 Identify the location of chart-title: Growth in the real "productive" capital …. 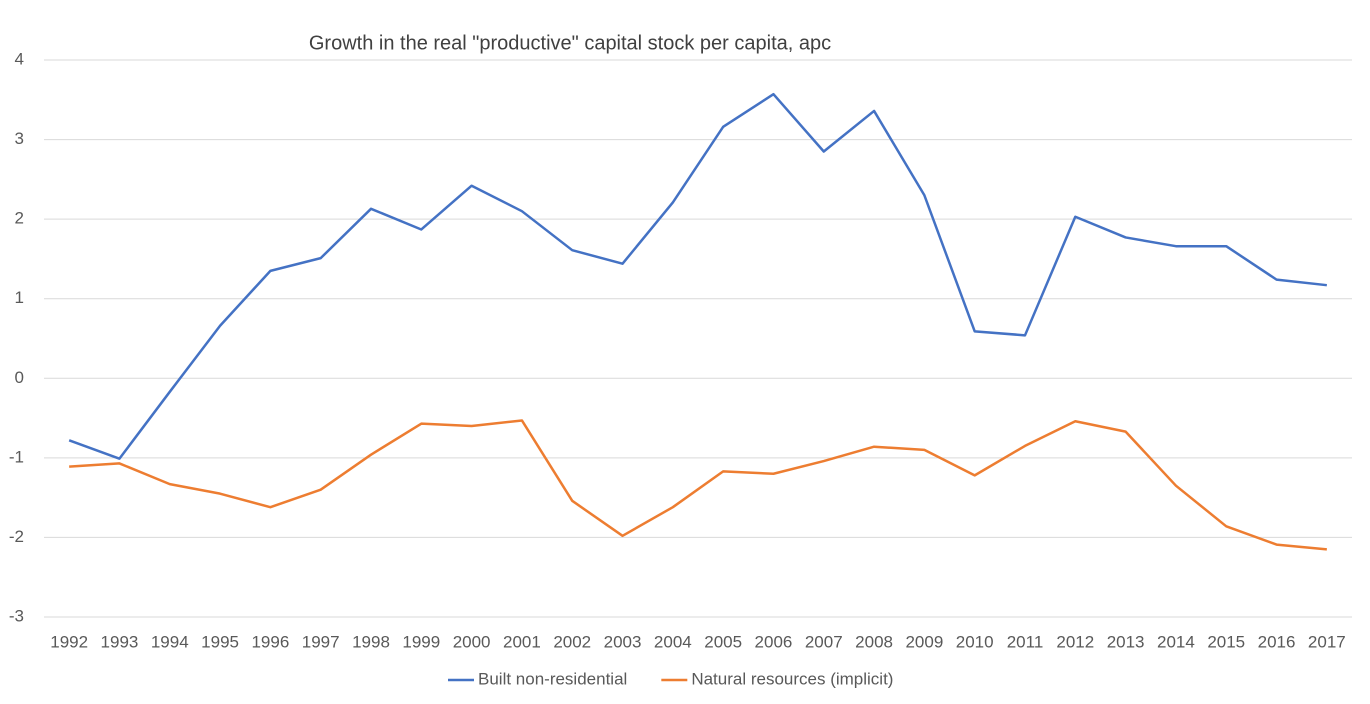
(570, 43).